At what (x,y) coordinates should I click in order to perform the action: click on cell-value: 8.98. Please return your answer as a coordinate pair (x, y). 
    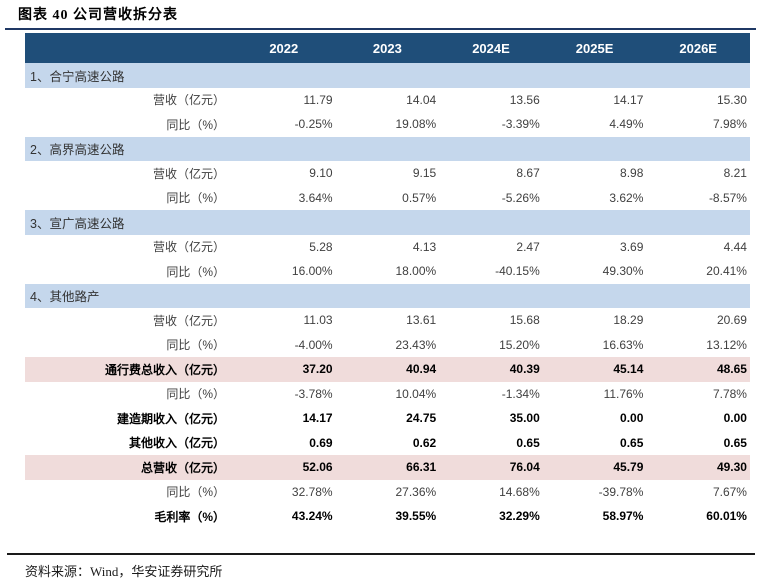
    Looking at the image, I should click on (632, 173).